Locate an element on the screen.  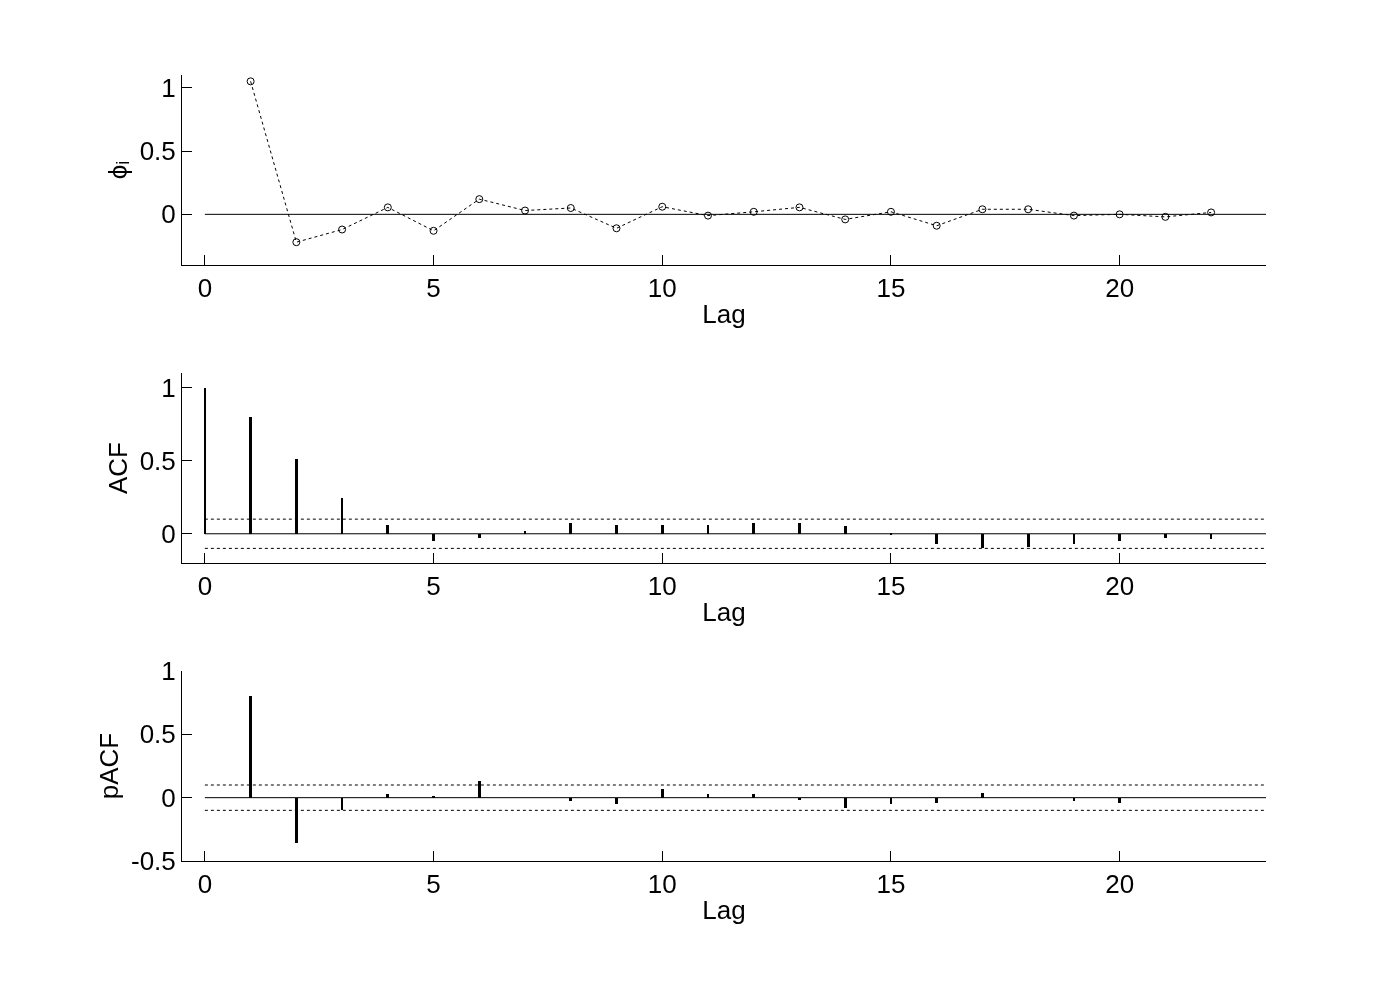
y-tick-label: -0.5 is located at coordinates (153, 861).